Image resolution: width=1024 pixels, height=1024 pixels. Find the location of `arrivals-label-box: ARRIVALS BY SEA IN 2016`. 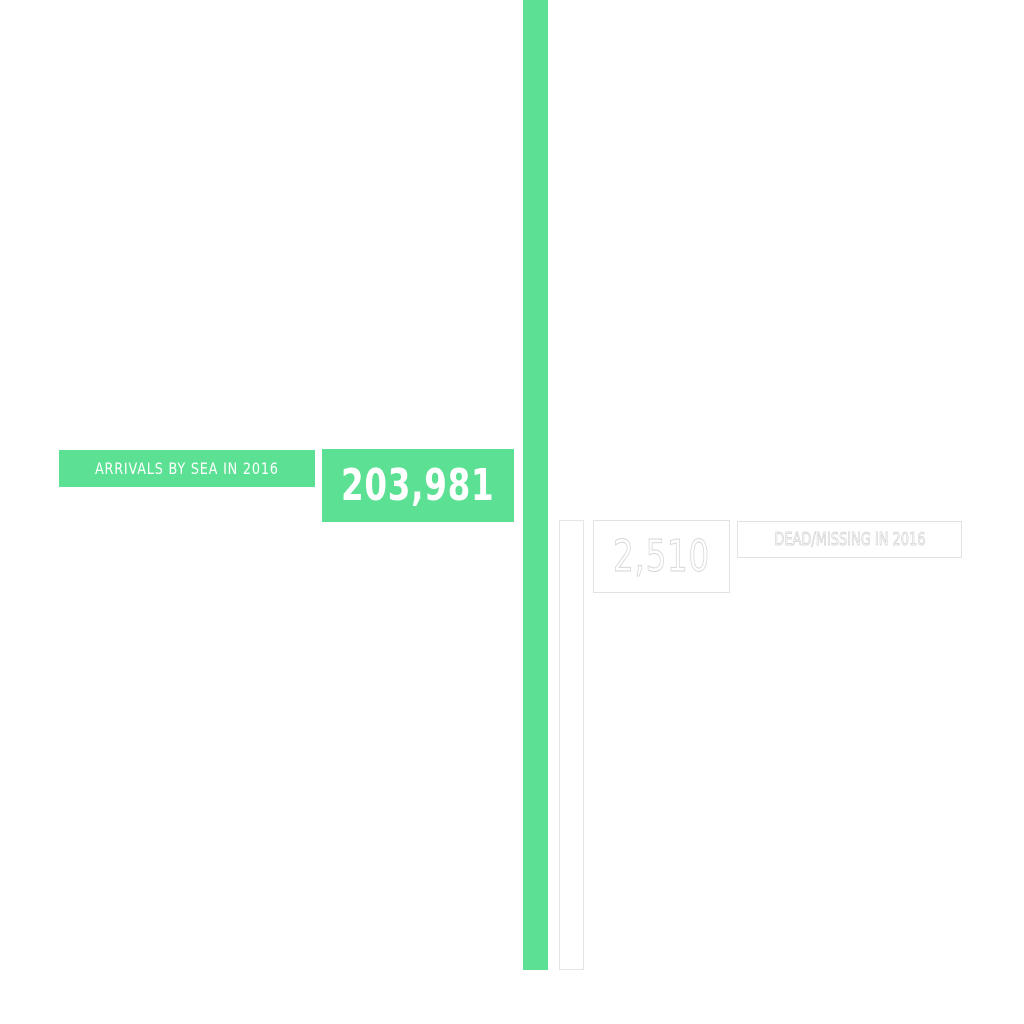

arrivals-label-box: ARRIVALS BY SEA IN 2016 is located at coordinates (187, 468).